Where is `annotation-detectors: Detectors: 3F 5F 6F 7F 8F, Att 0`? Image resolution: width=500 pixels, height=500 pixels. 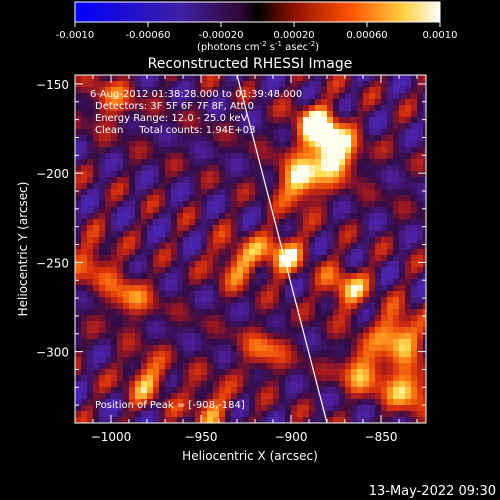
annotation-detectors: Detectors: 3F 5F 6F 7F 8F, Att 0 is located at coordinates (174, 106).